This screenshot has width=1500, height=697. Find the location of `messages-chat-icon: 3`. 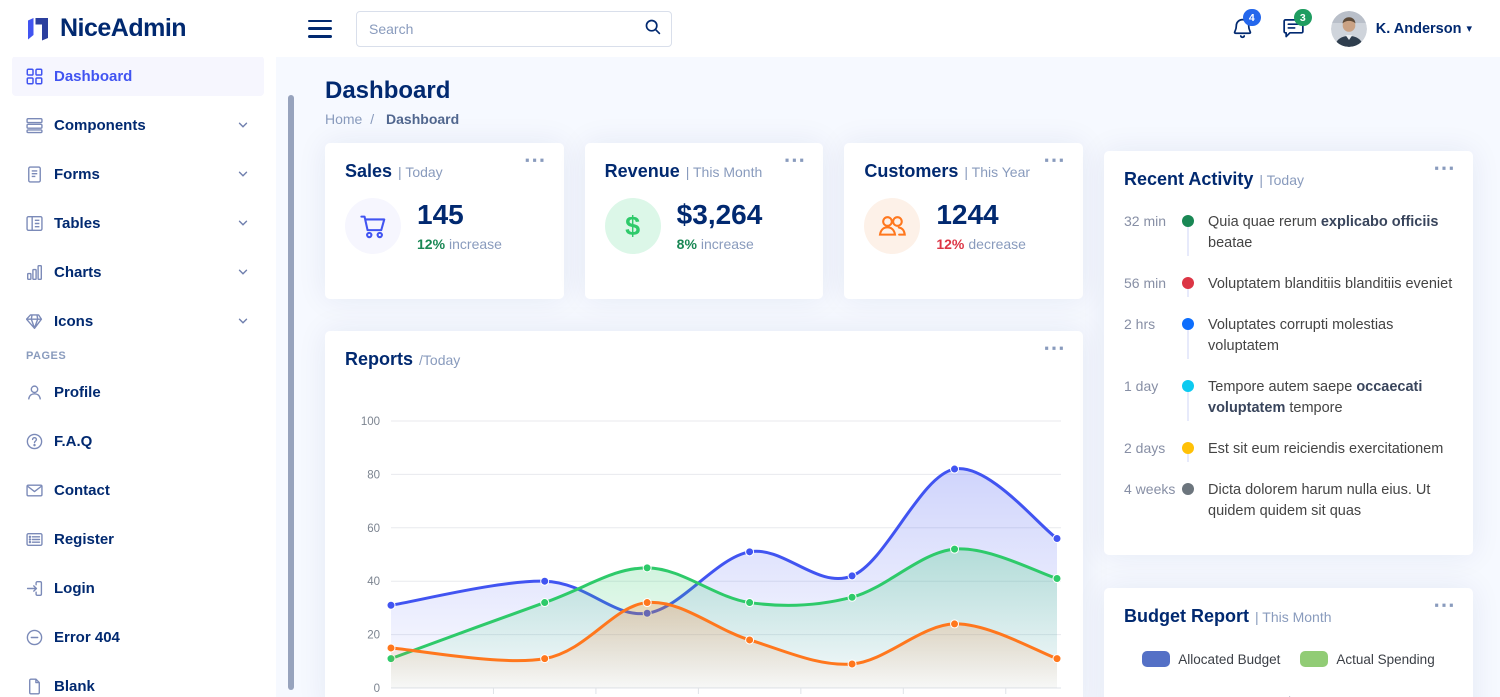

messages-chat-icon: 3 is located at coordinates (1297, 24).